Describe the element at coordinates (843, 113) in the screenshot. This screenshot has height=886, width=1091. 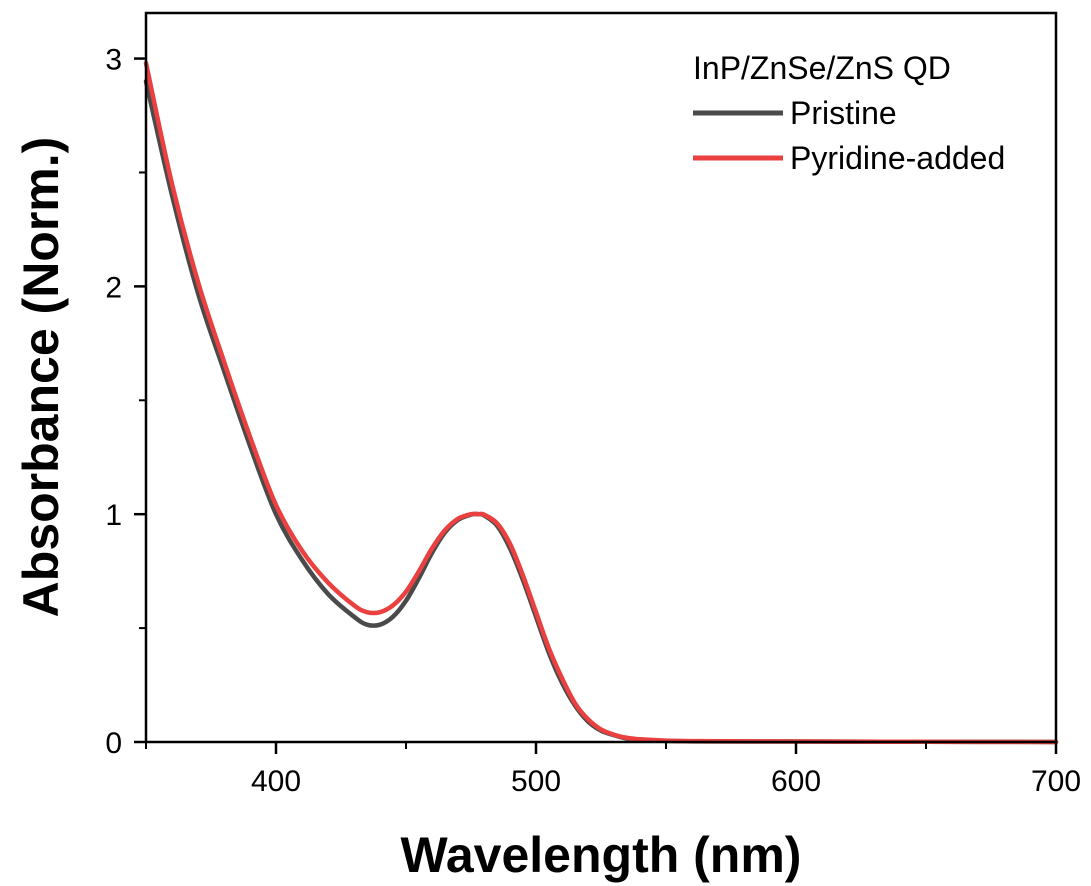
I see `legend-label-pristine: Pristine` at that location.